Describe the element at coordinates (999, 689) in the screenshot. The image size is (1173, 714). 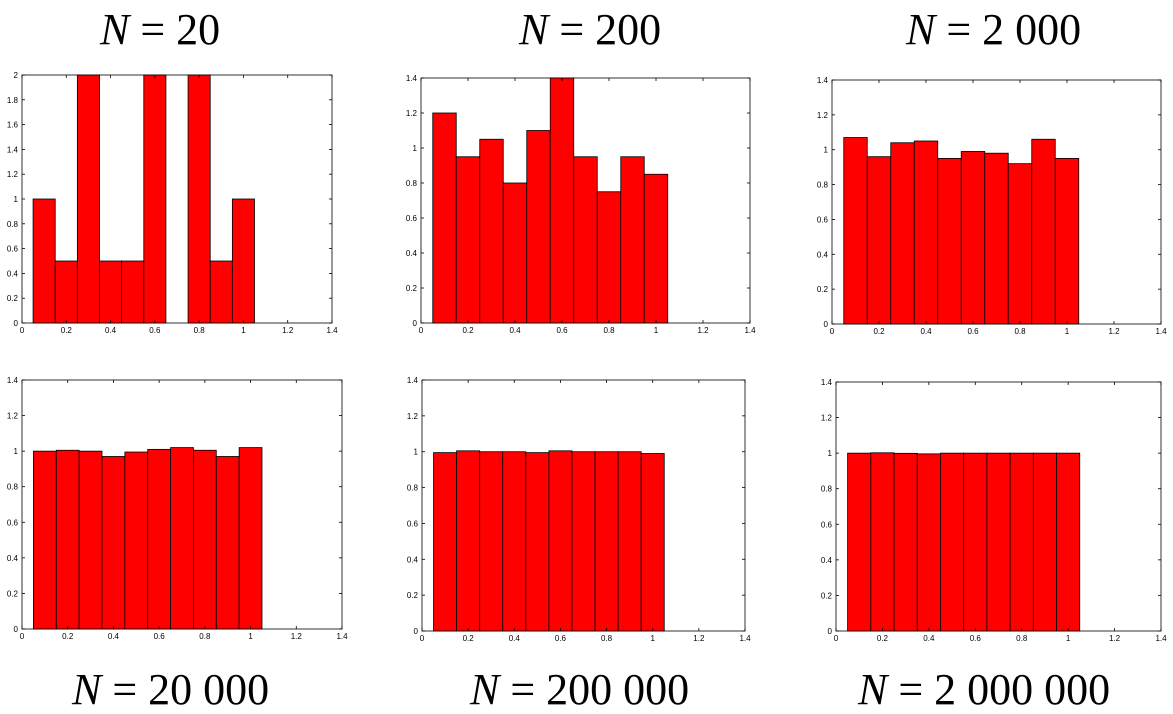
I see `title-value: = 2 000 000` at that location.